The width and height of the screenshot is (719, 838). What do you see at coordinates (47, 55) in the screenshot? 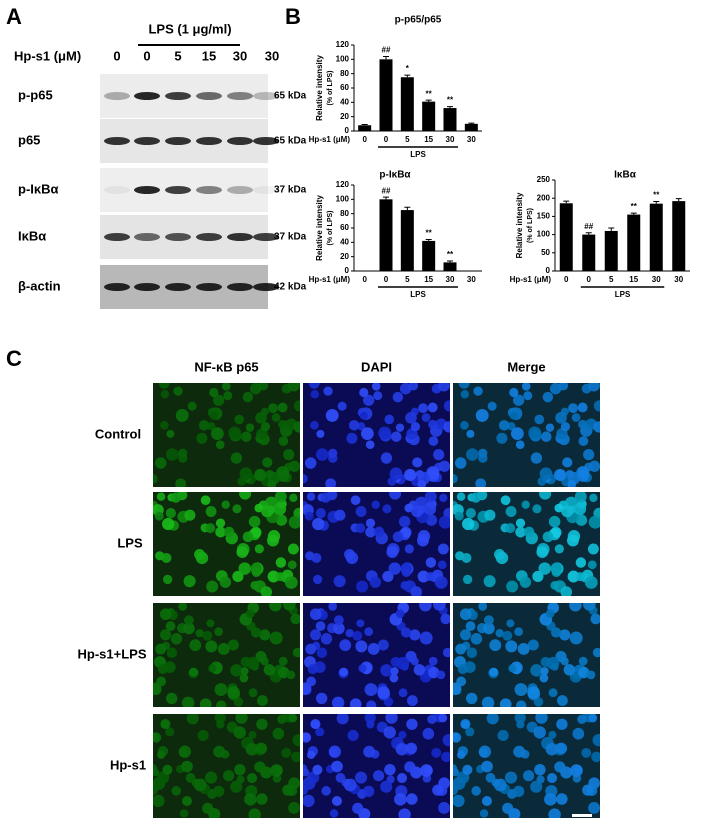
I see `dose-label: Hp-s1 (μM)` at bounding box center [47, 55].